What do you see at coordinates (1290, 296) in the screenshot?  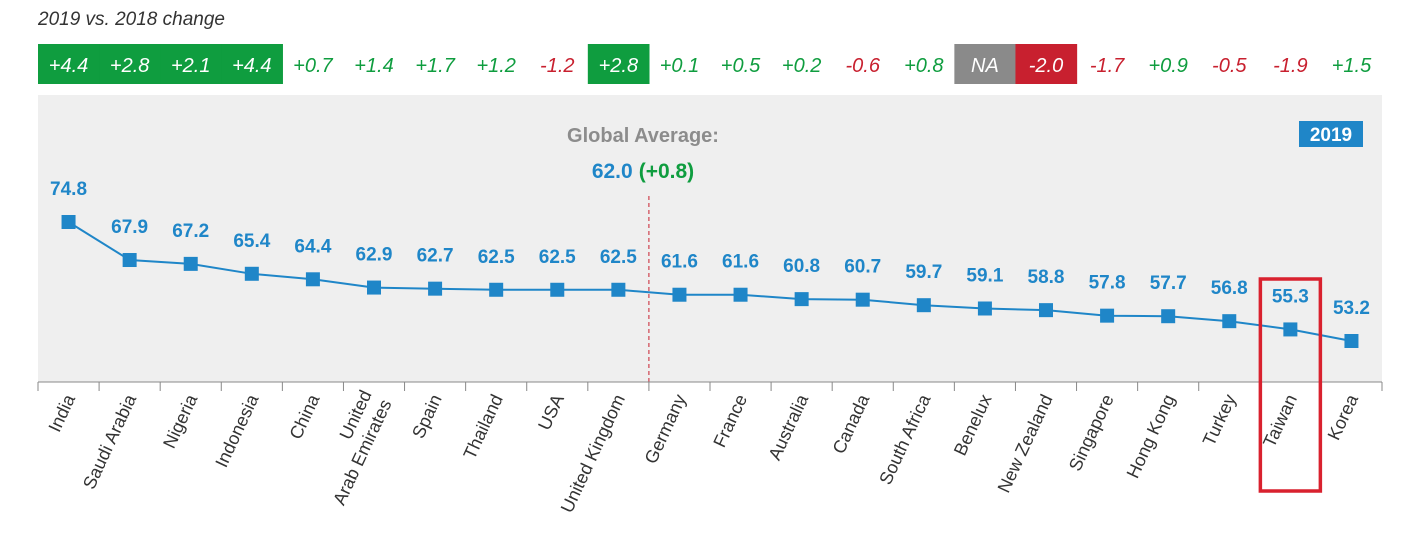 I see `data-label: 55.3` at bounding box center [1290, 296].